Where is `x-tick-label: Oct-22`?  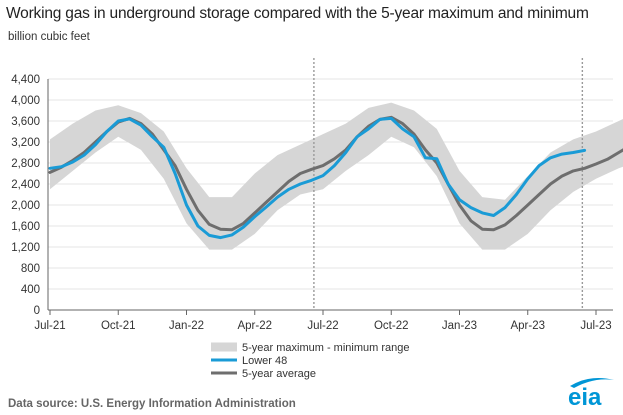 x-tick-label: Oct-22 is located at coordinates (391, 326).